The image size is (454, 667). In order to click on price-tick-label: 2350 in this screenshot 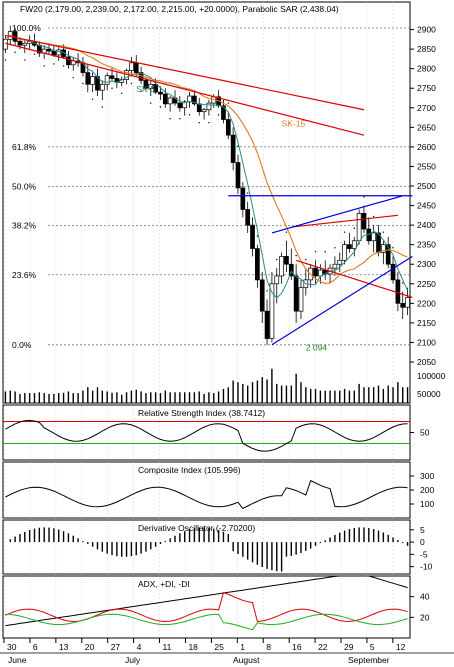, I will do `click(426, 245)`.